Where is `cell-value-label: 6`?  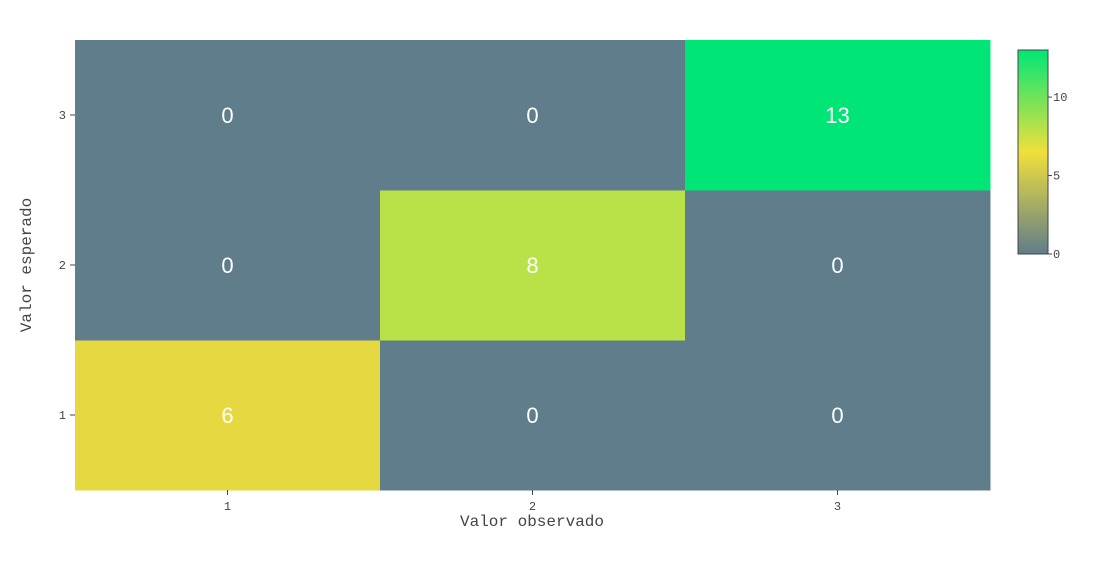
cell-value-label: 6 is located at coordinates (227, 415).